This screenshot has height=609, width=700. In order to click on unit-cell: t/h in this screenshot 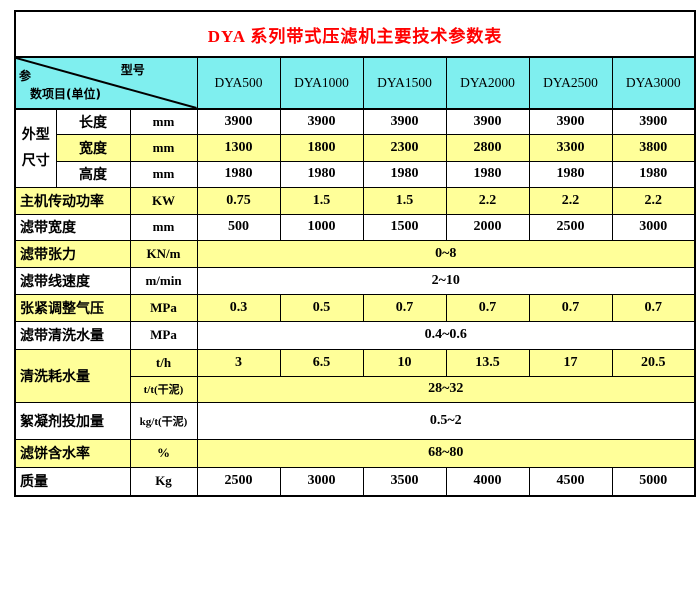, I will do `click(163, 362)`.